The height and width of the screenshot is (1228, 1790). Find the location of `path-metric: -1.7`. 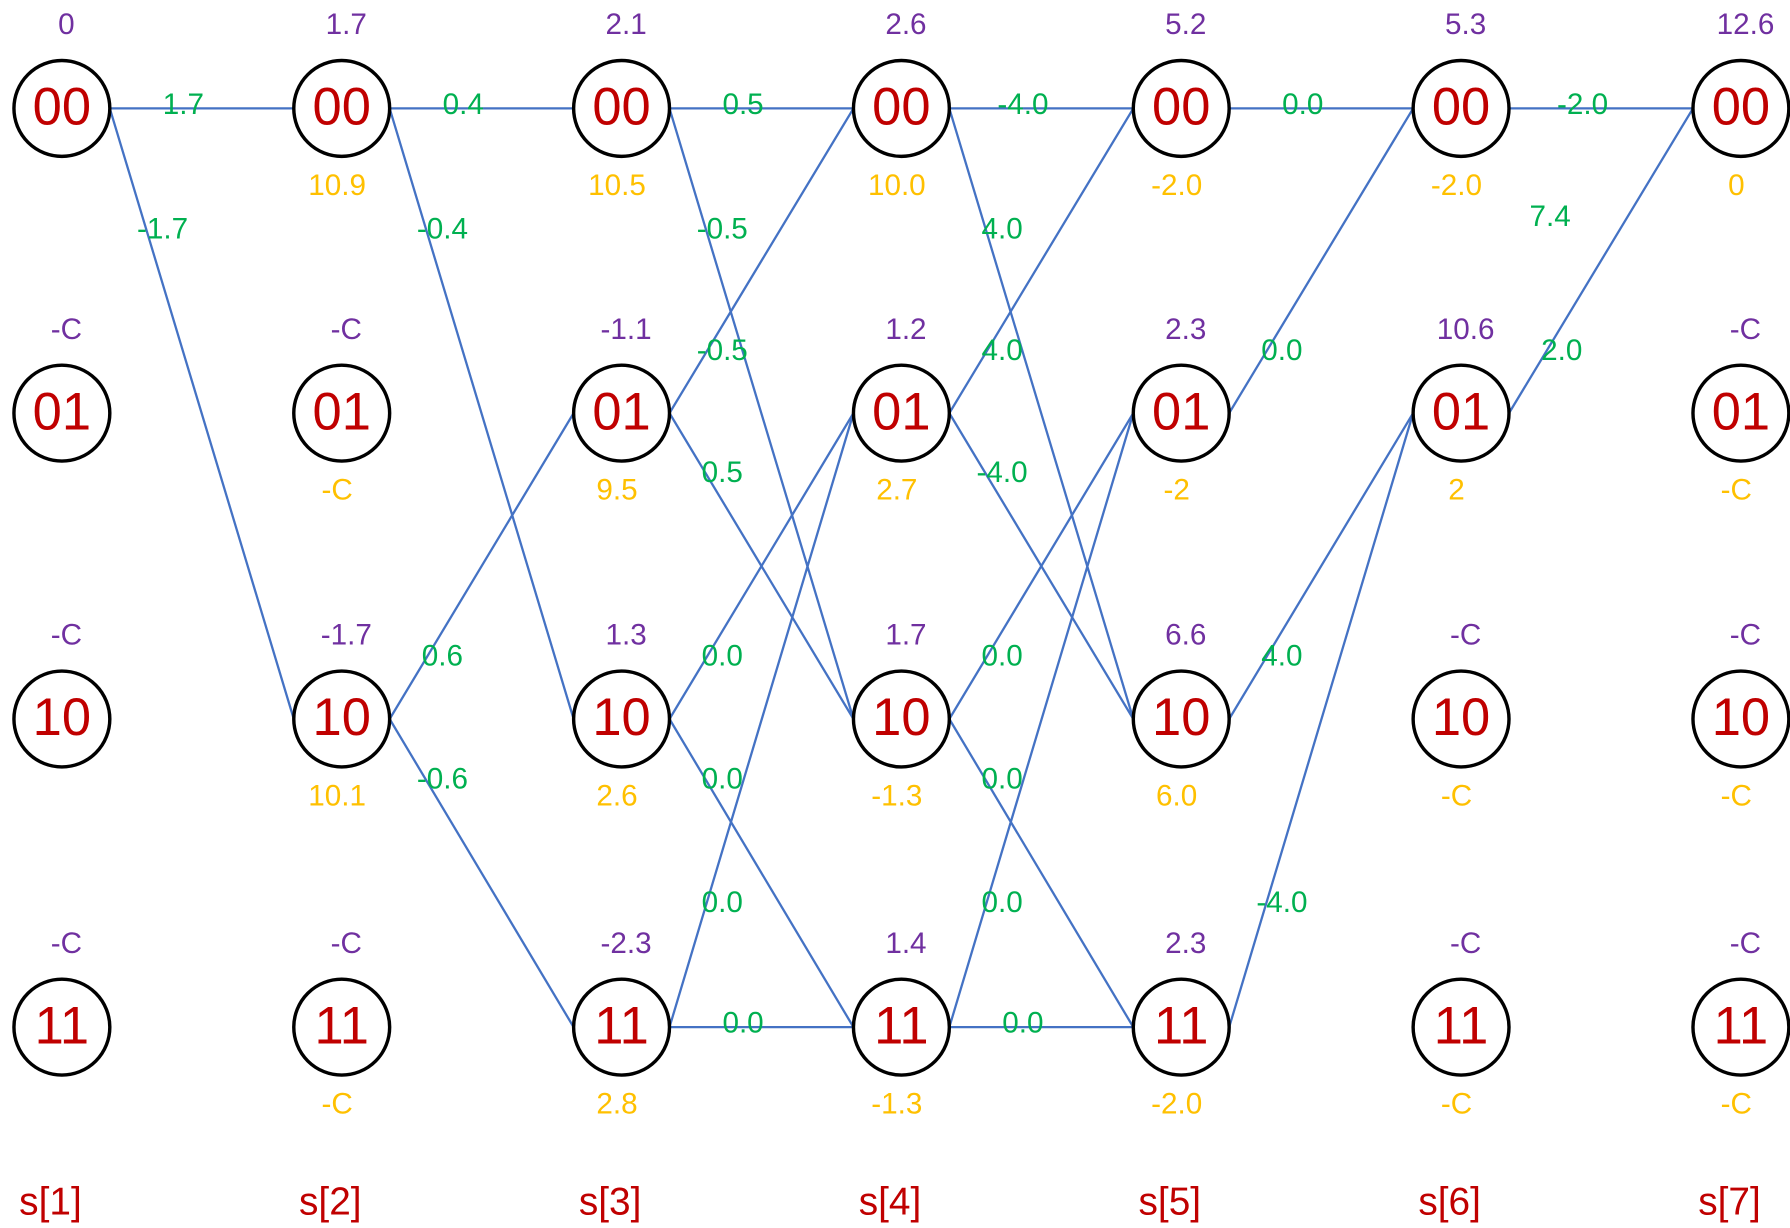

path-metric: -1.7 is located at coordinates (346, 635).